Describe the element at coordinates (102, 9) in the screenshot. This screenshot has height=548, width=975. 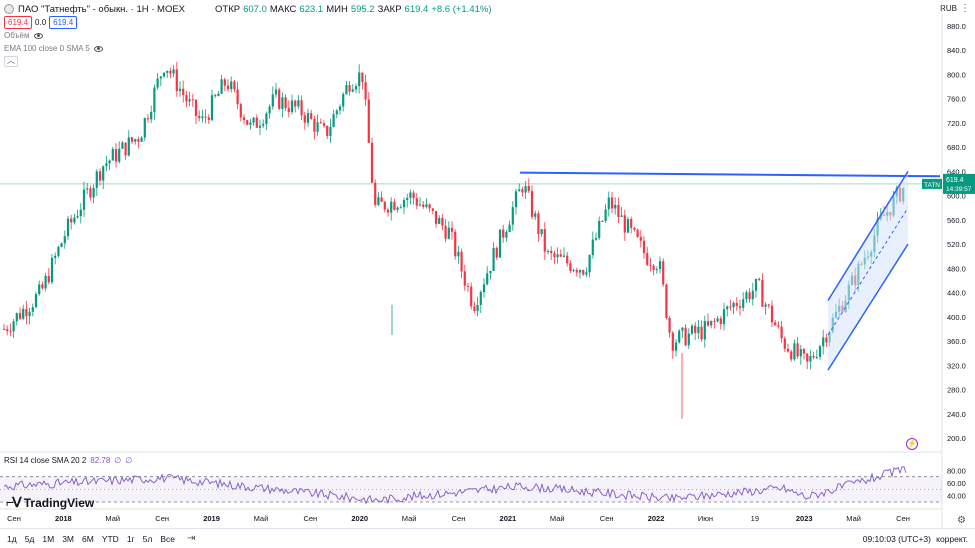
I see `symbol-title: ПАО "Татнефть" - обыкн. · 1Н · MOEX` at that location.